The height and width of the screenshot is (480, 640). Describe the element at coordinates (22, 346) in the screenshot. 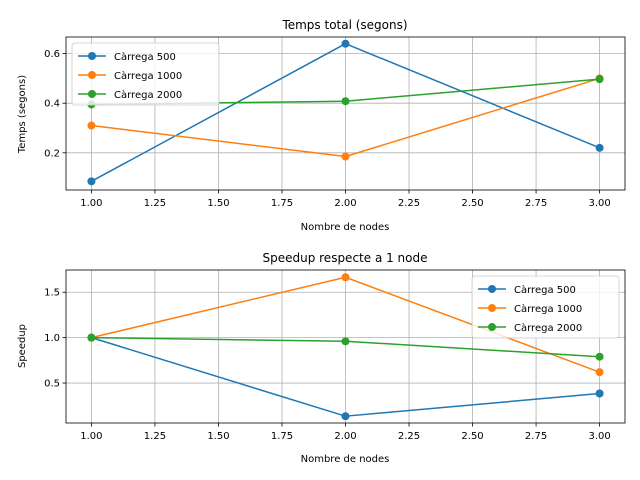

I see `chart-2-ylabel: Speedup` at that location.